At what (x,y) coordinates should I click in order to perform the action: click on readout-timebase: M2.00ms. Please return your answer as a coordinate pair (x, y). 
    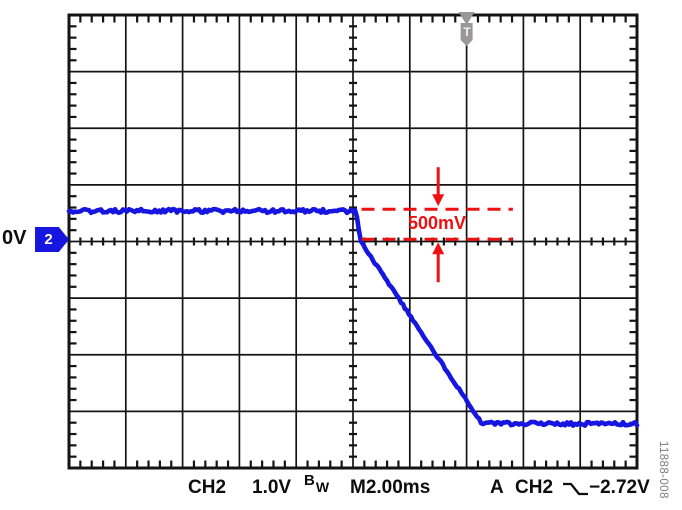
    Looking at the image, I should click on (390, 487).